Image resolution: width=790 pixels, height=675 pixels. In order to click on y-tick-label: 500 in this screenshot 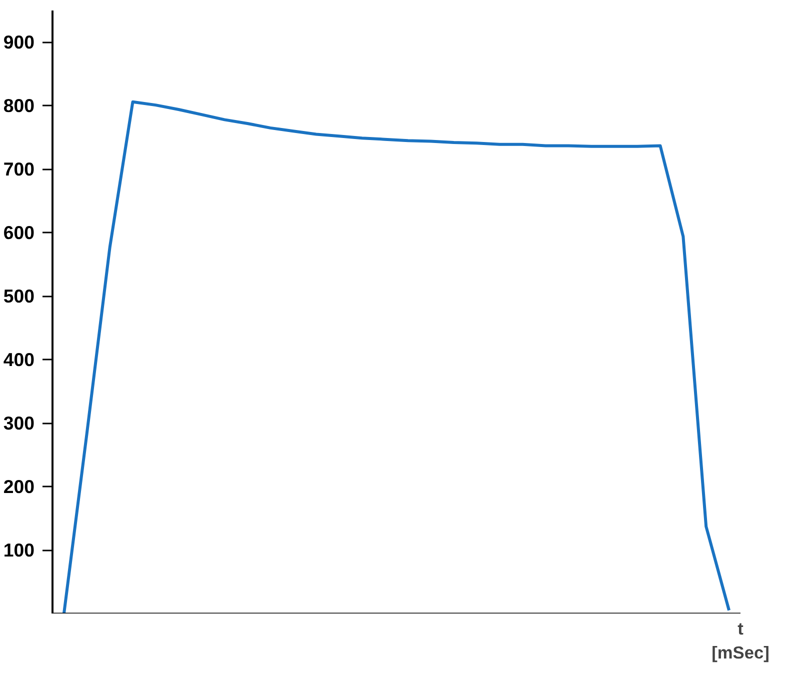, I will do `click(19, 296)`.